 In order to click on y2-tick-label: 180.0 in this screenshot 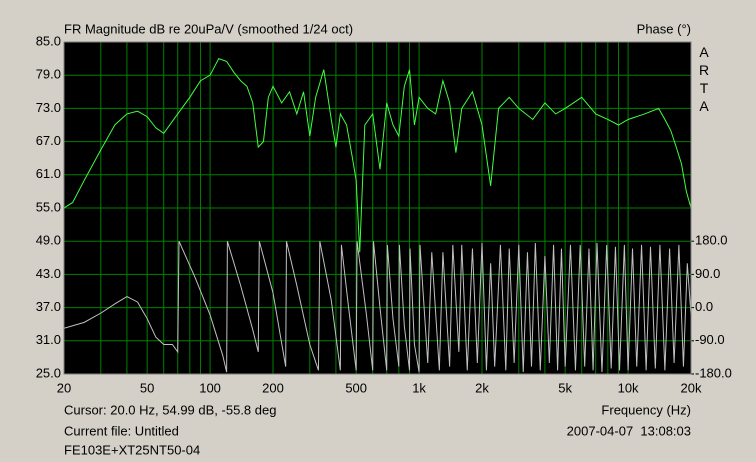, I will do `click(711, 240)`.